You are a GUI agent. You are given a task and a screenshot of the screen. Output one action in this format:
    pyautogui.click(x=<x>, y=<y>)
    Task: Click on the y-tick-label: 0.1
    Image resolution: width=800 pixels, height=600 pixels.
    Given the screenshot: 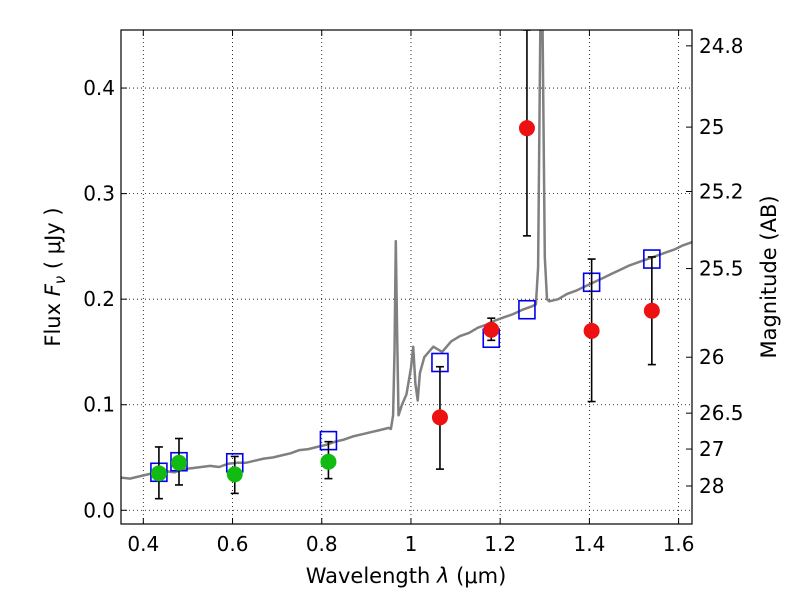 What is the action you would take?
    pyautogui.click(x=99, y=405)
    